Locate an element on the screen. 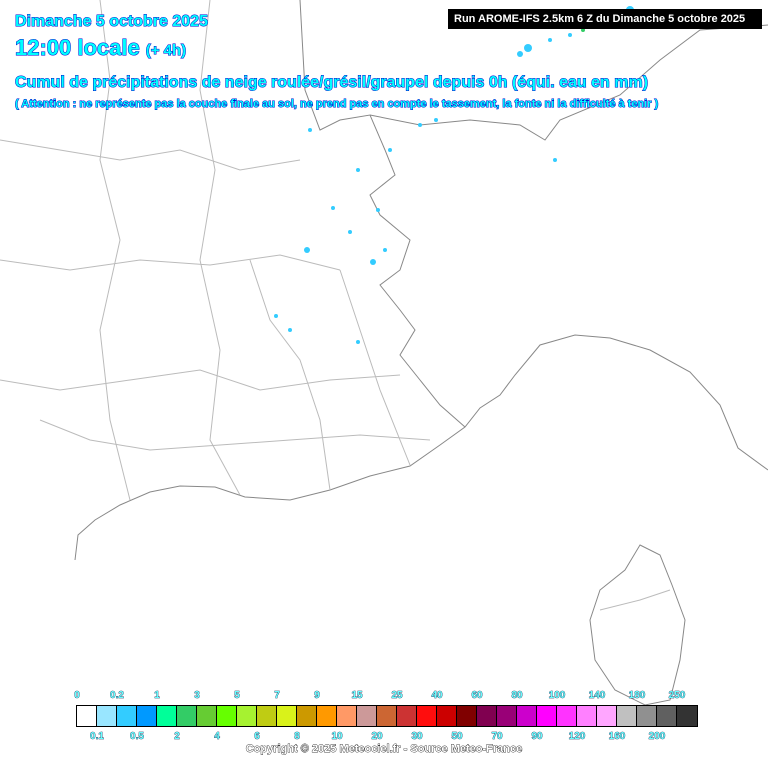 The height and width of the screenshot is (768, 768). legend-label: 15 is located at coordinates (357, 696).